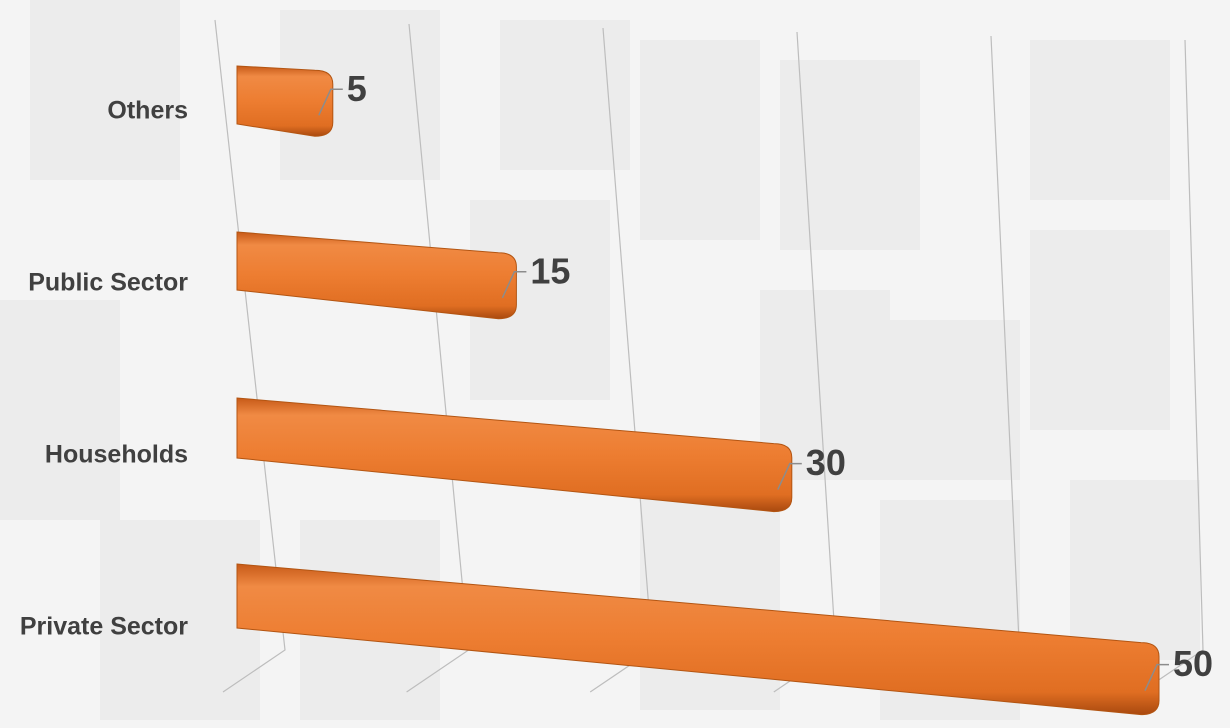  What do you see at coordinates (116, 455) in the screenshot?
I see `y-tick-label: Households` at bounding box center [116, 455].